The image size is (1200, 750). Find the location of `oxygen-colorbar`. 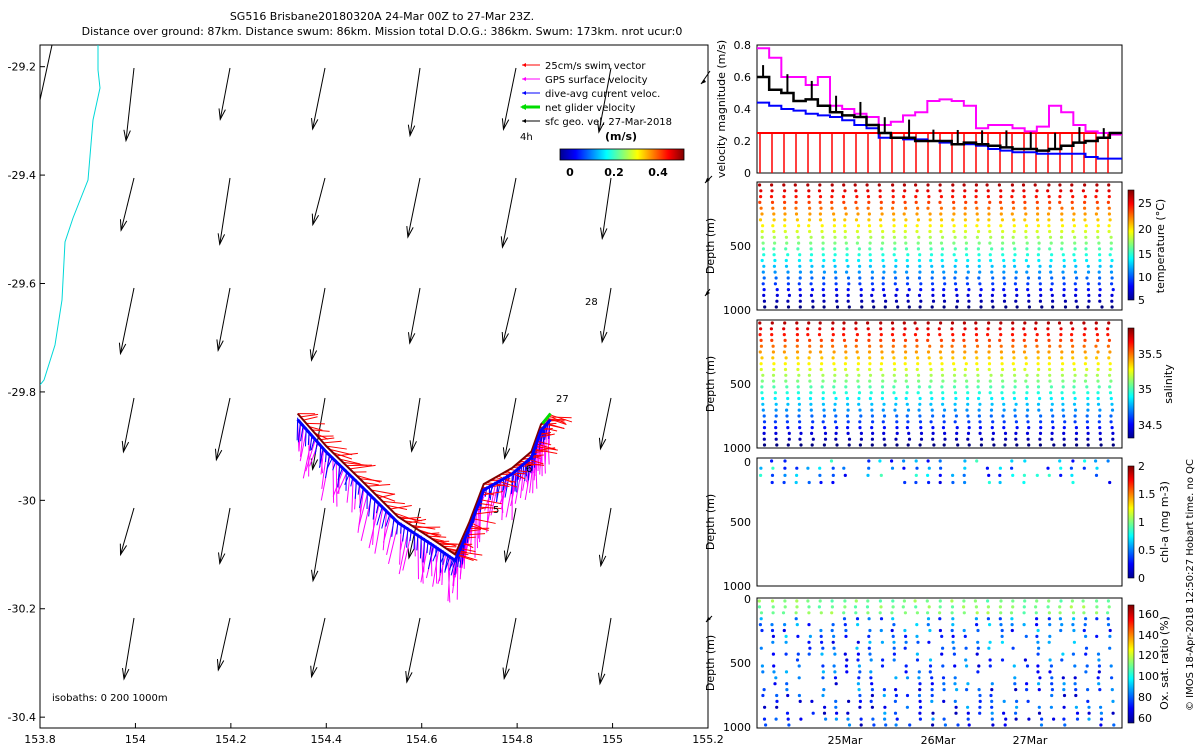

oxygen-colorbar is located at coordinates (1131, 664).